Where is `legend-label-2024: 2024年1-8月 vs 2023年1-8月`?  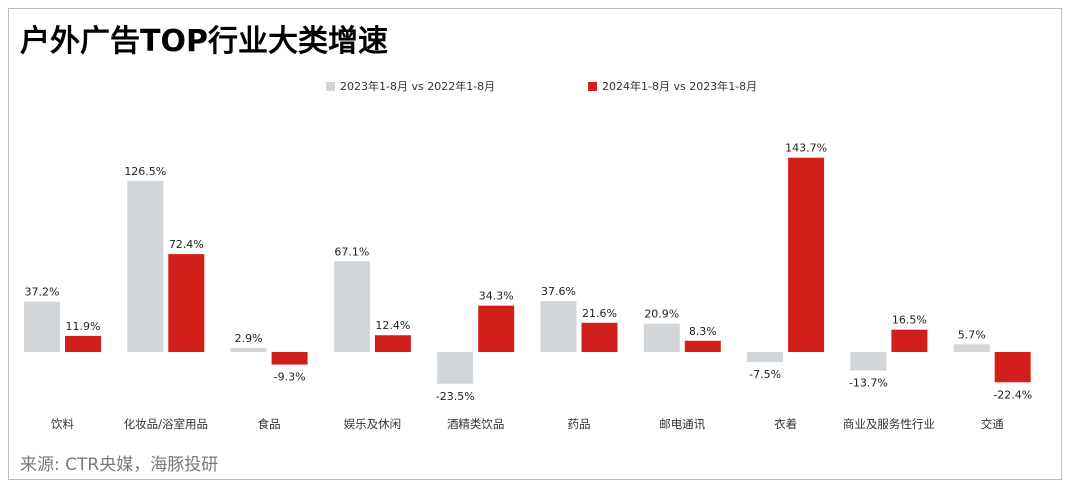
legend-label-2024: 2024年1-8月 vs 2023年1-8月 is located at coordinates (680, 86).